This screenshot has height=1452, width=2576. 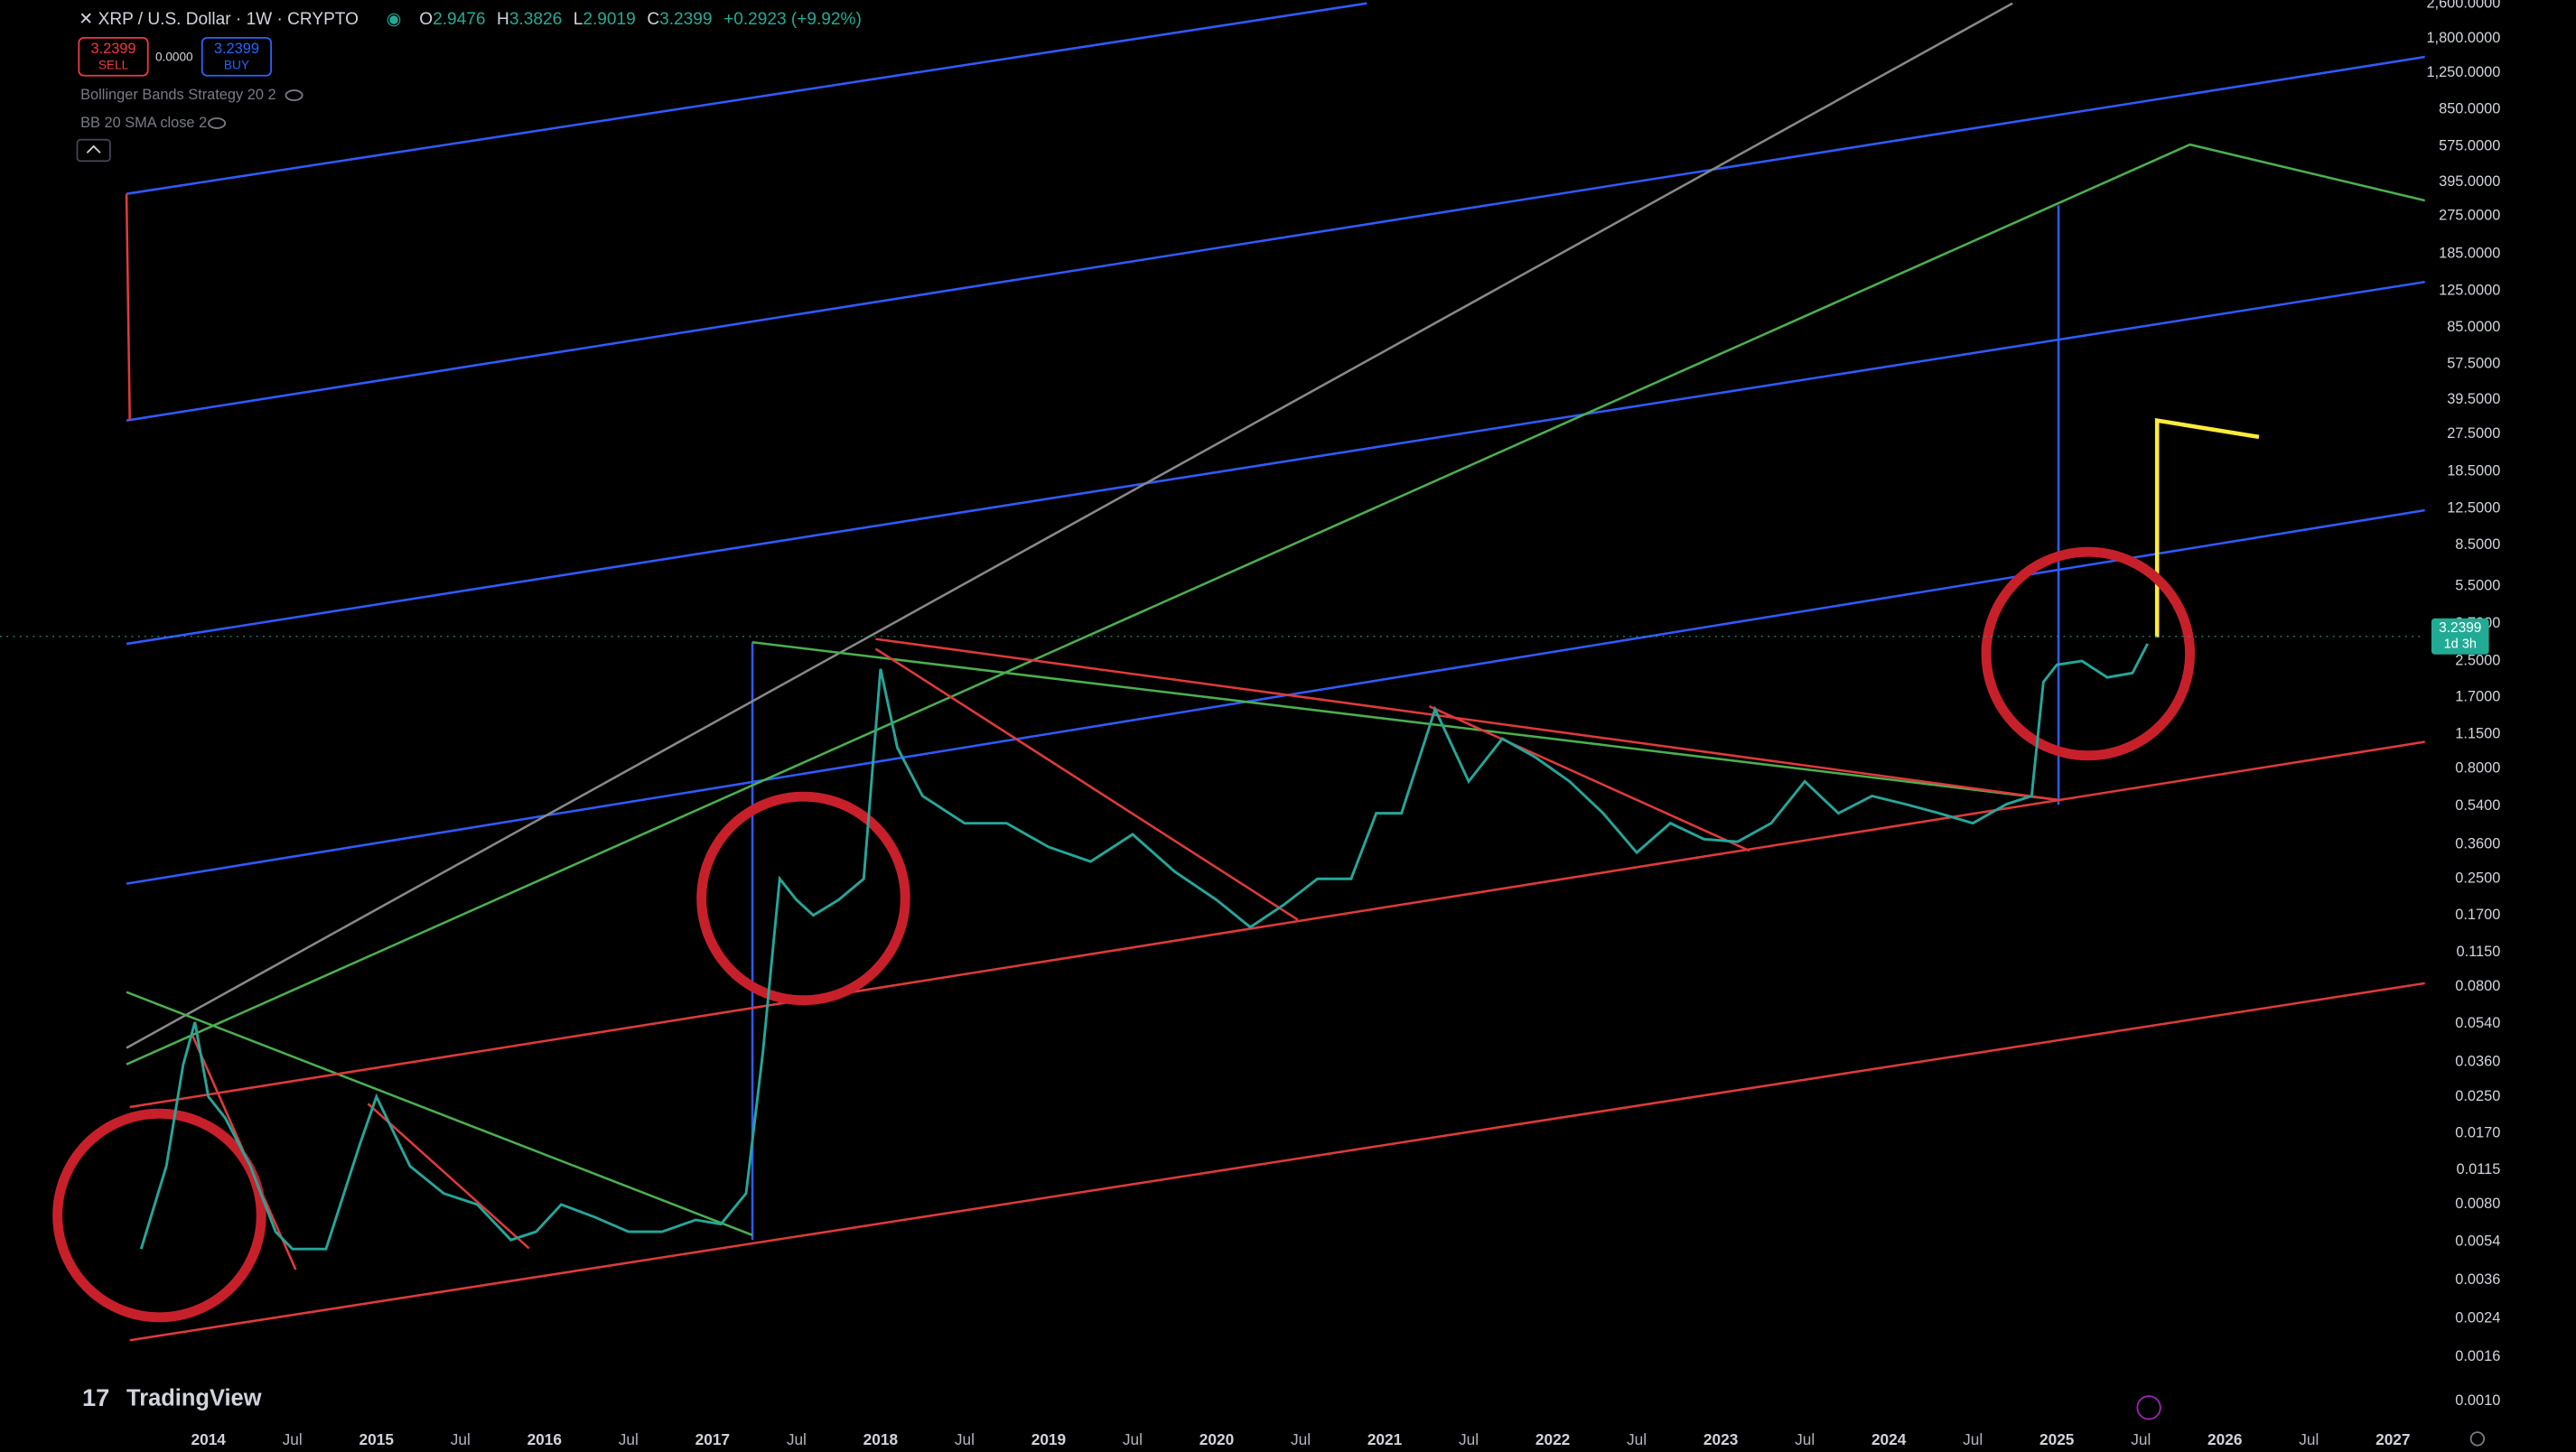 I want to click on x-tick-label: 2023, so click(x=1720, y=1439).